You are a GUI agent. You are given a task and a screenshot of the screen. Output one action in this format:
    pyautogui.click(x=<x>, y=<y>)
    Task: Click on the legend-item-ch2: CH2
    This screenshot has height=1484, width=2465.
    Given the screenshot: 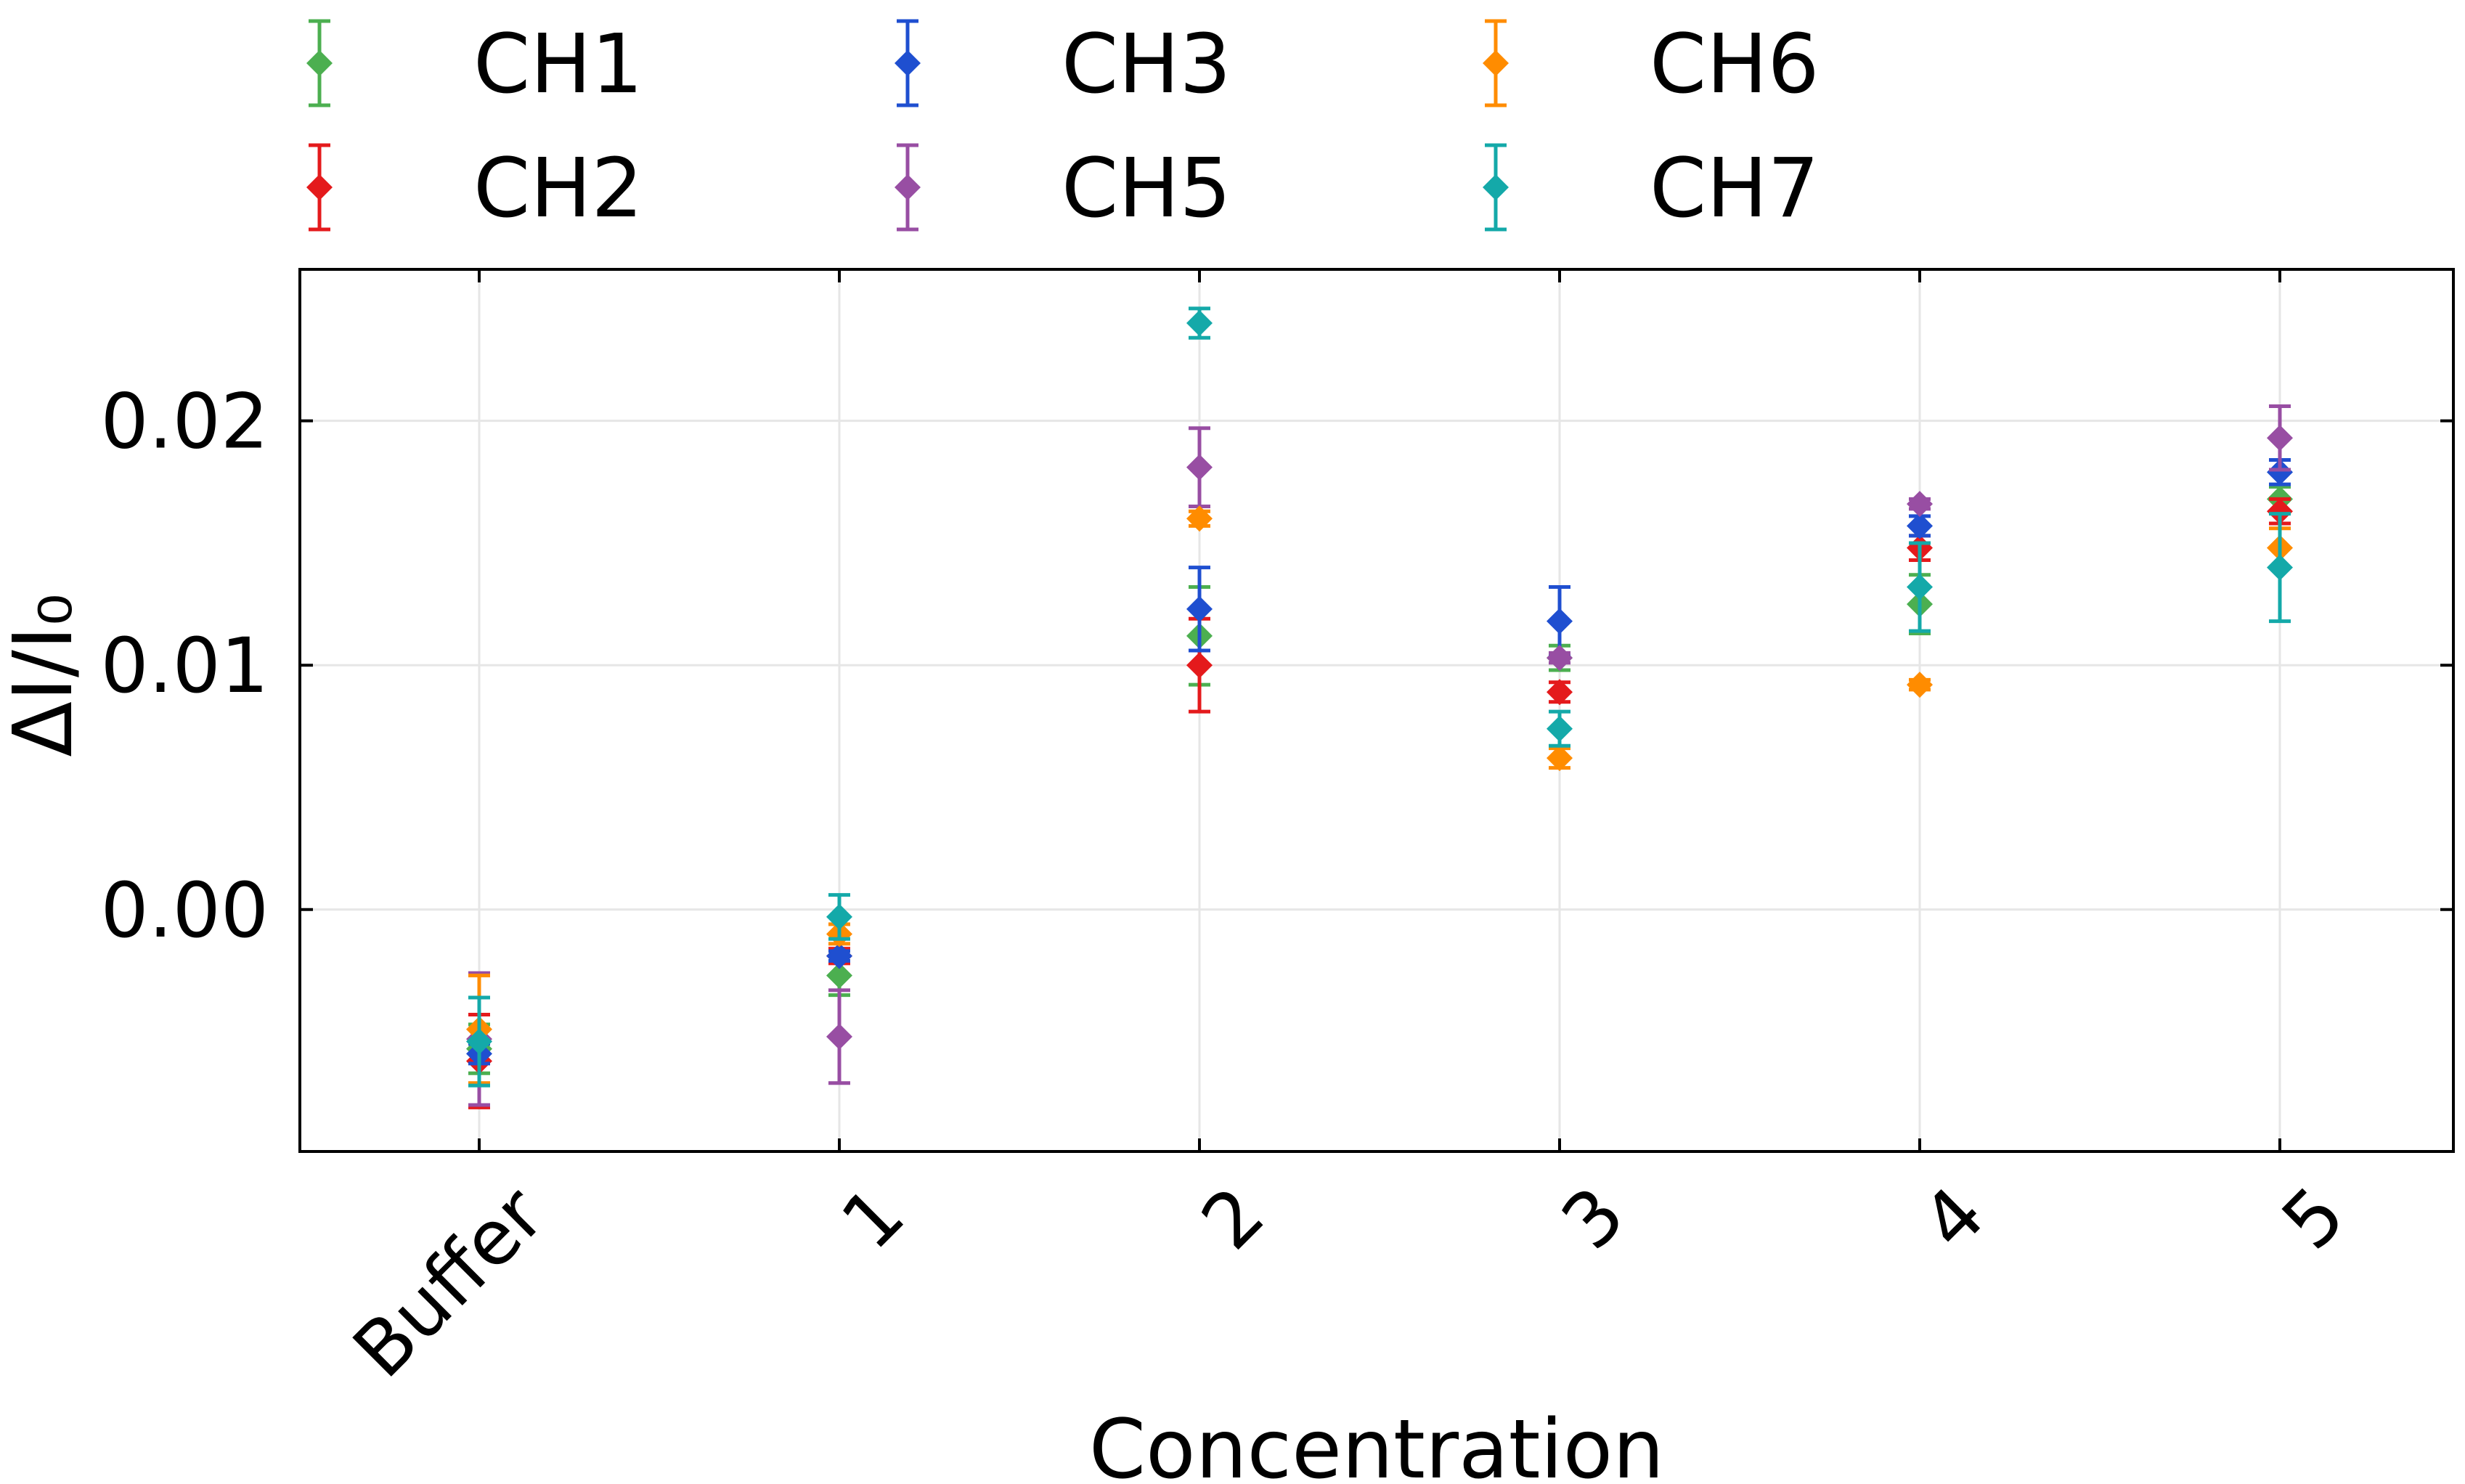 What is the action you would take?
    pyautogui.click(x=474, y=189)
    